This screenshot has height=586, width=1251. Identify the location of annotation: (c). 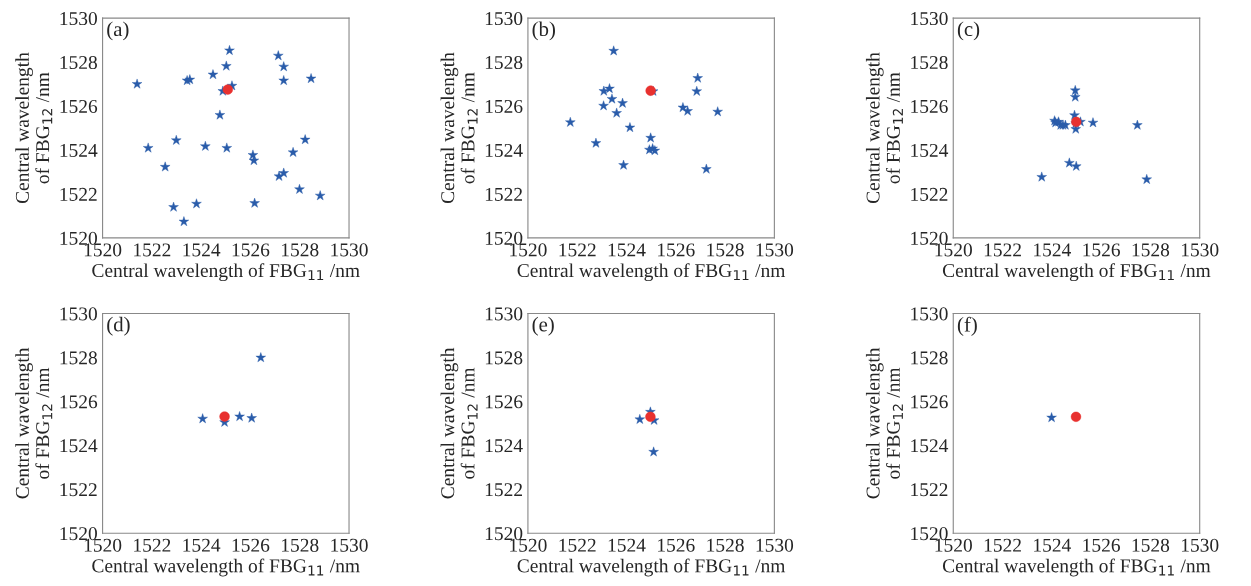
(968, 31).